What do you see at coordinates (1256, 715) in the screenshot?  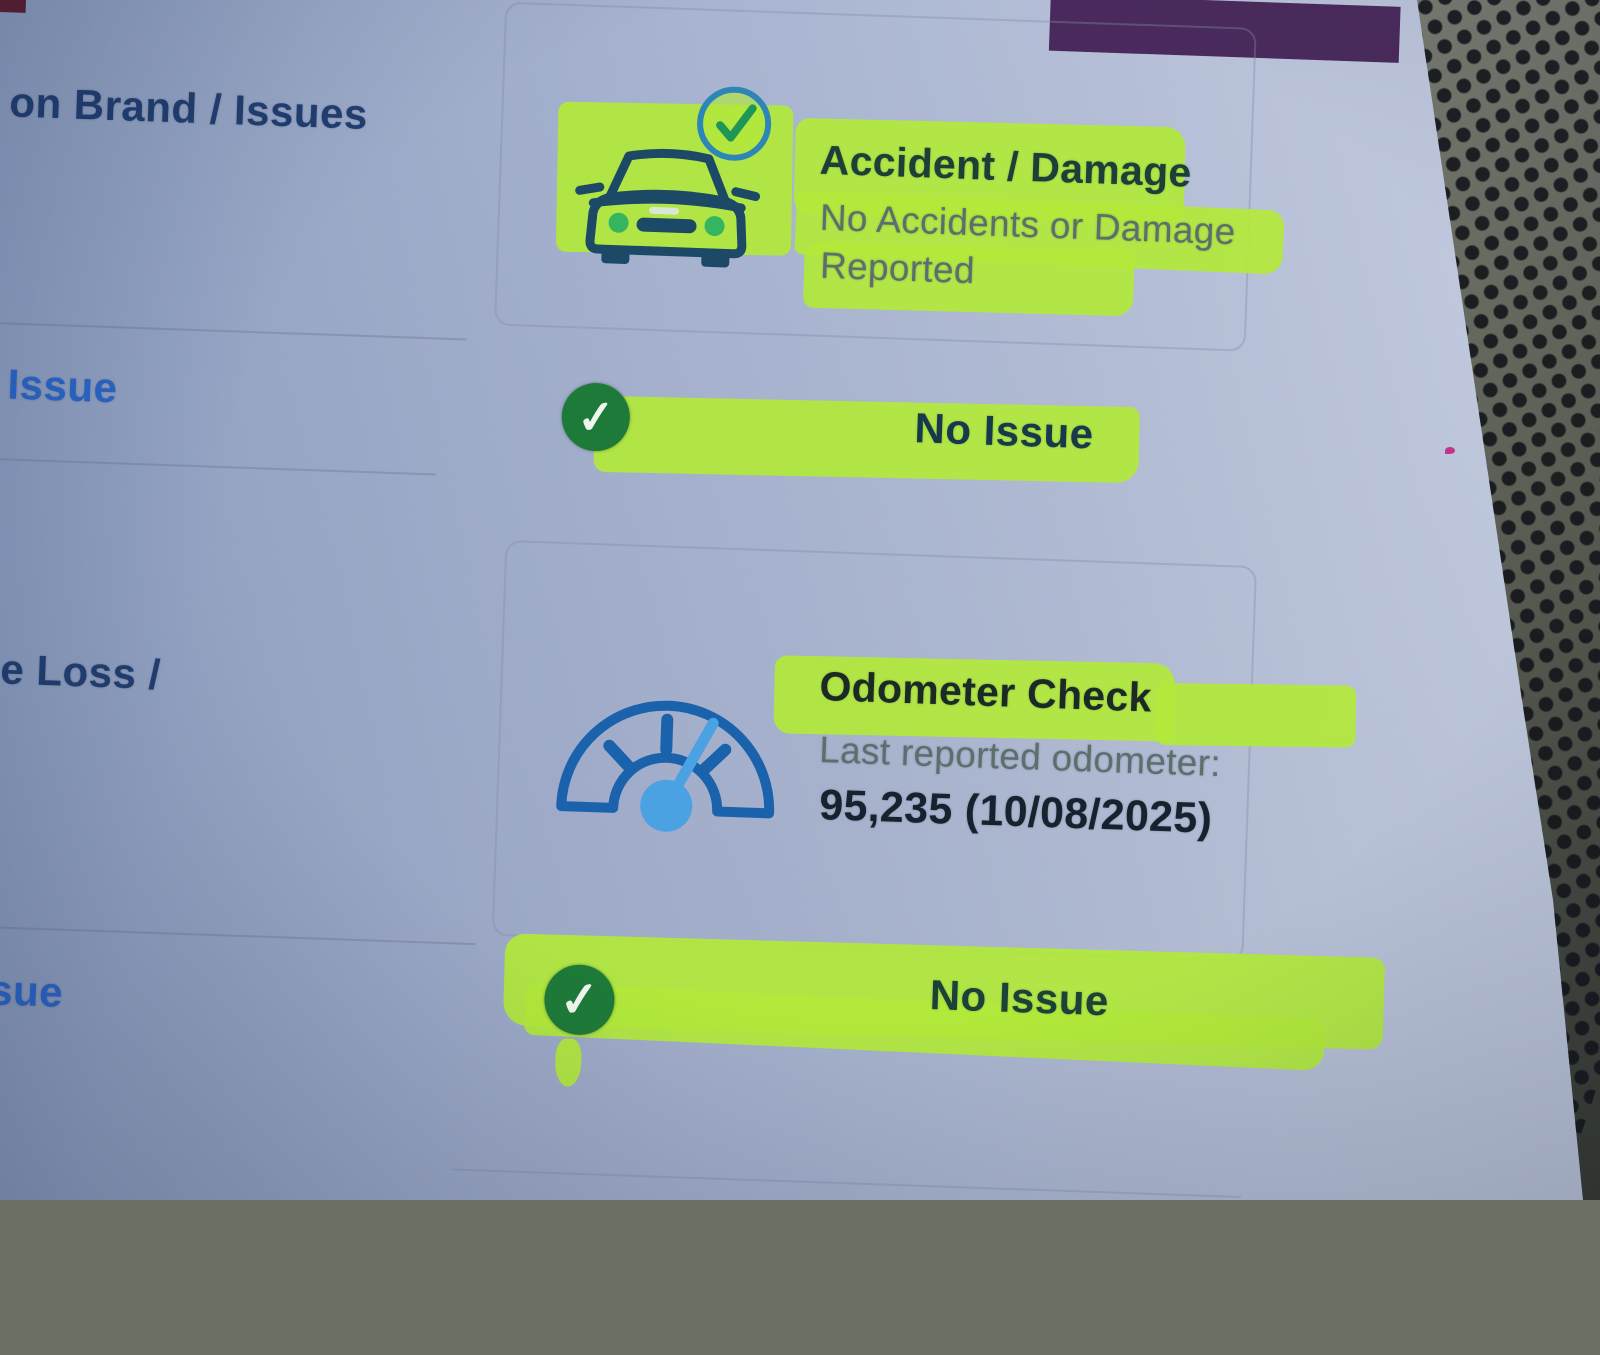 I see `highlight-stroke` at bounding box center [1256, 715].